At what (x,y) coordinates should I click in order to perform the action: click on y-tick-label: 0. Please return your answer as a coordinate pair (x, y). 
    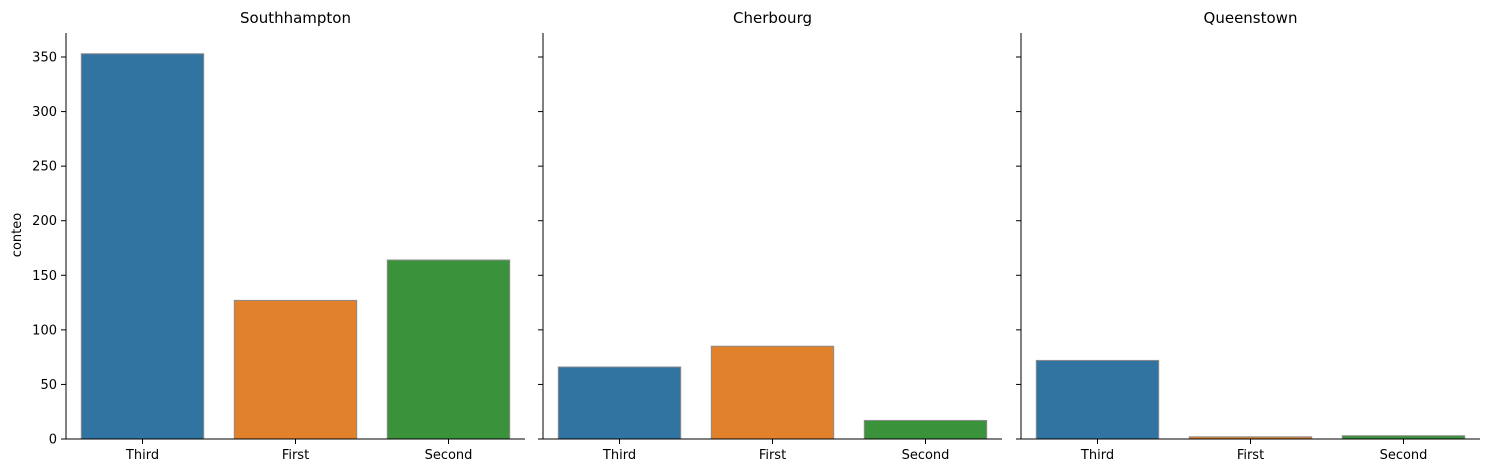
    Looking at the image, I should click on (53, 440).